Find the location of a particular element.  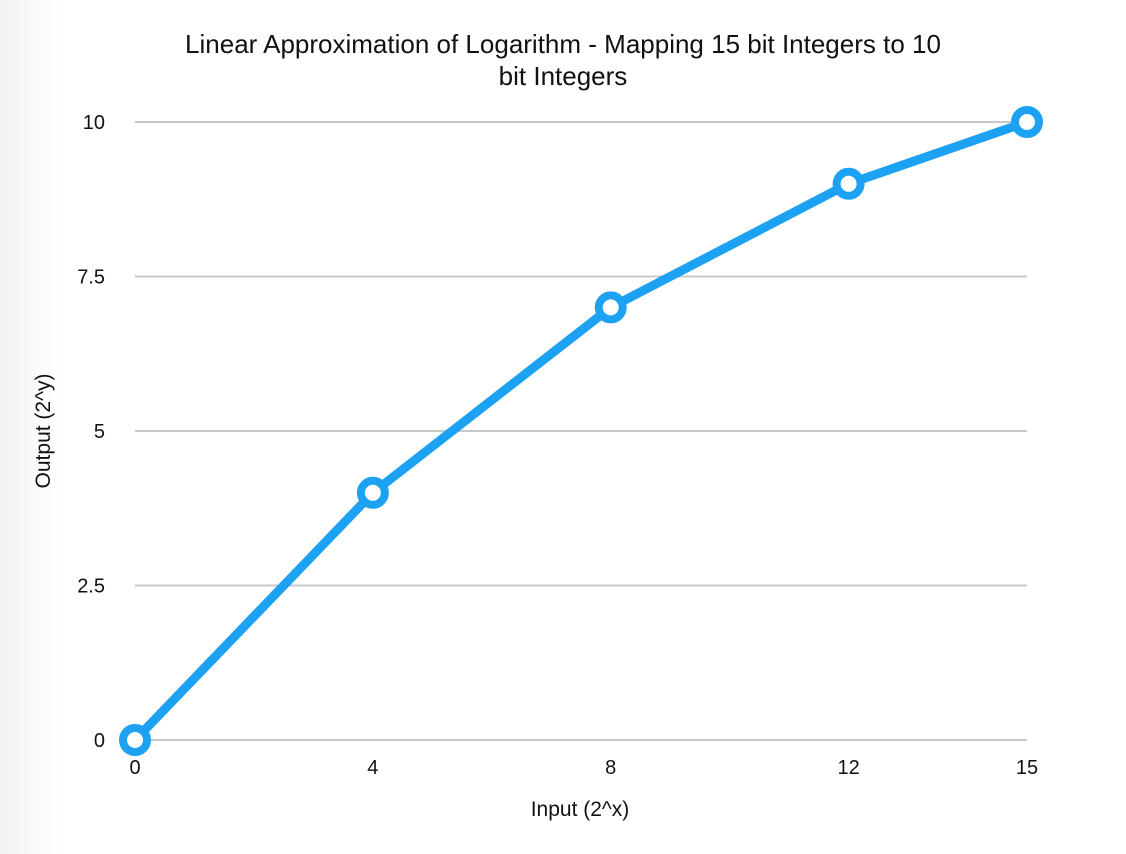

chart-title-line-2: bit Integers is located at coordinates (563, 76).